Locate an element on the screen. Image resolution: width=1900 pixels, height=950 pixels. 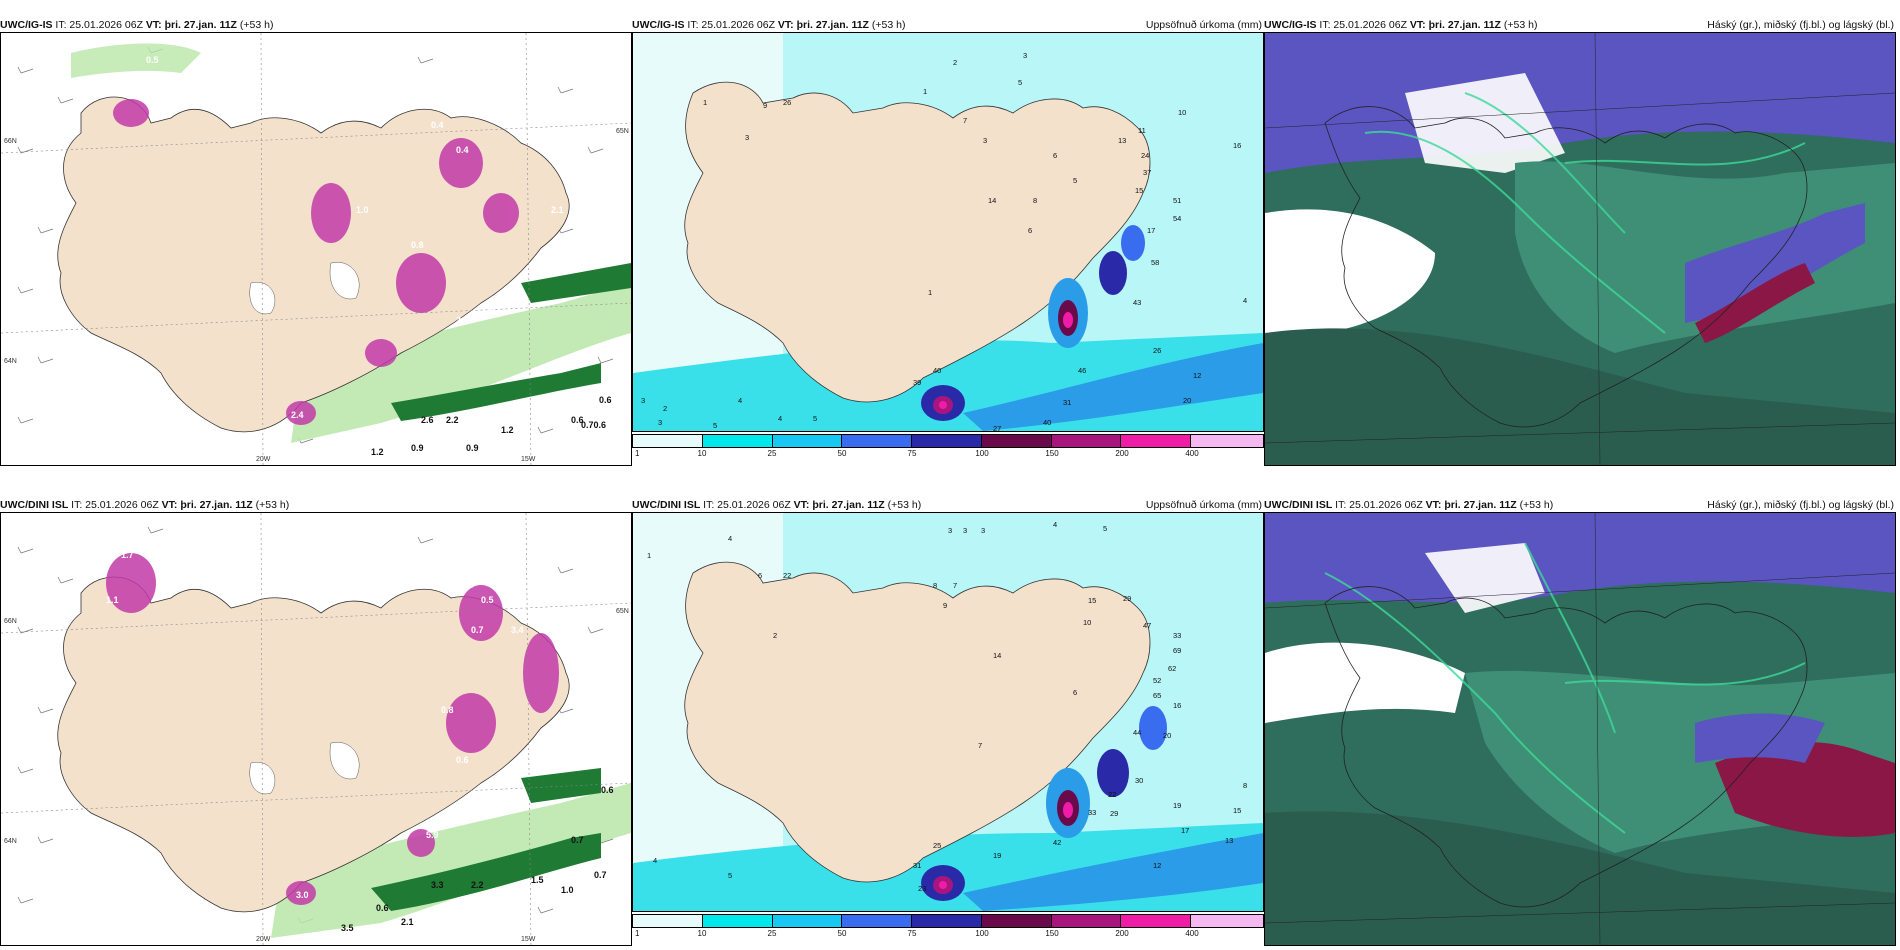
point-value: 31 is located at coordinates (1067, 402).